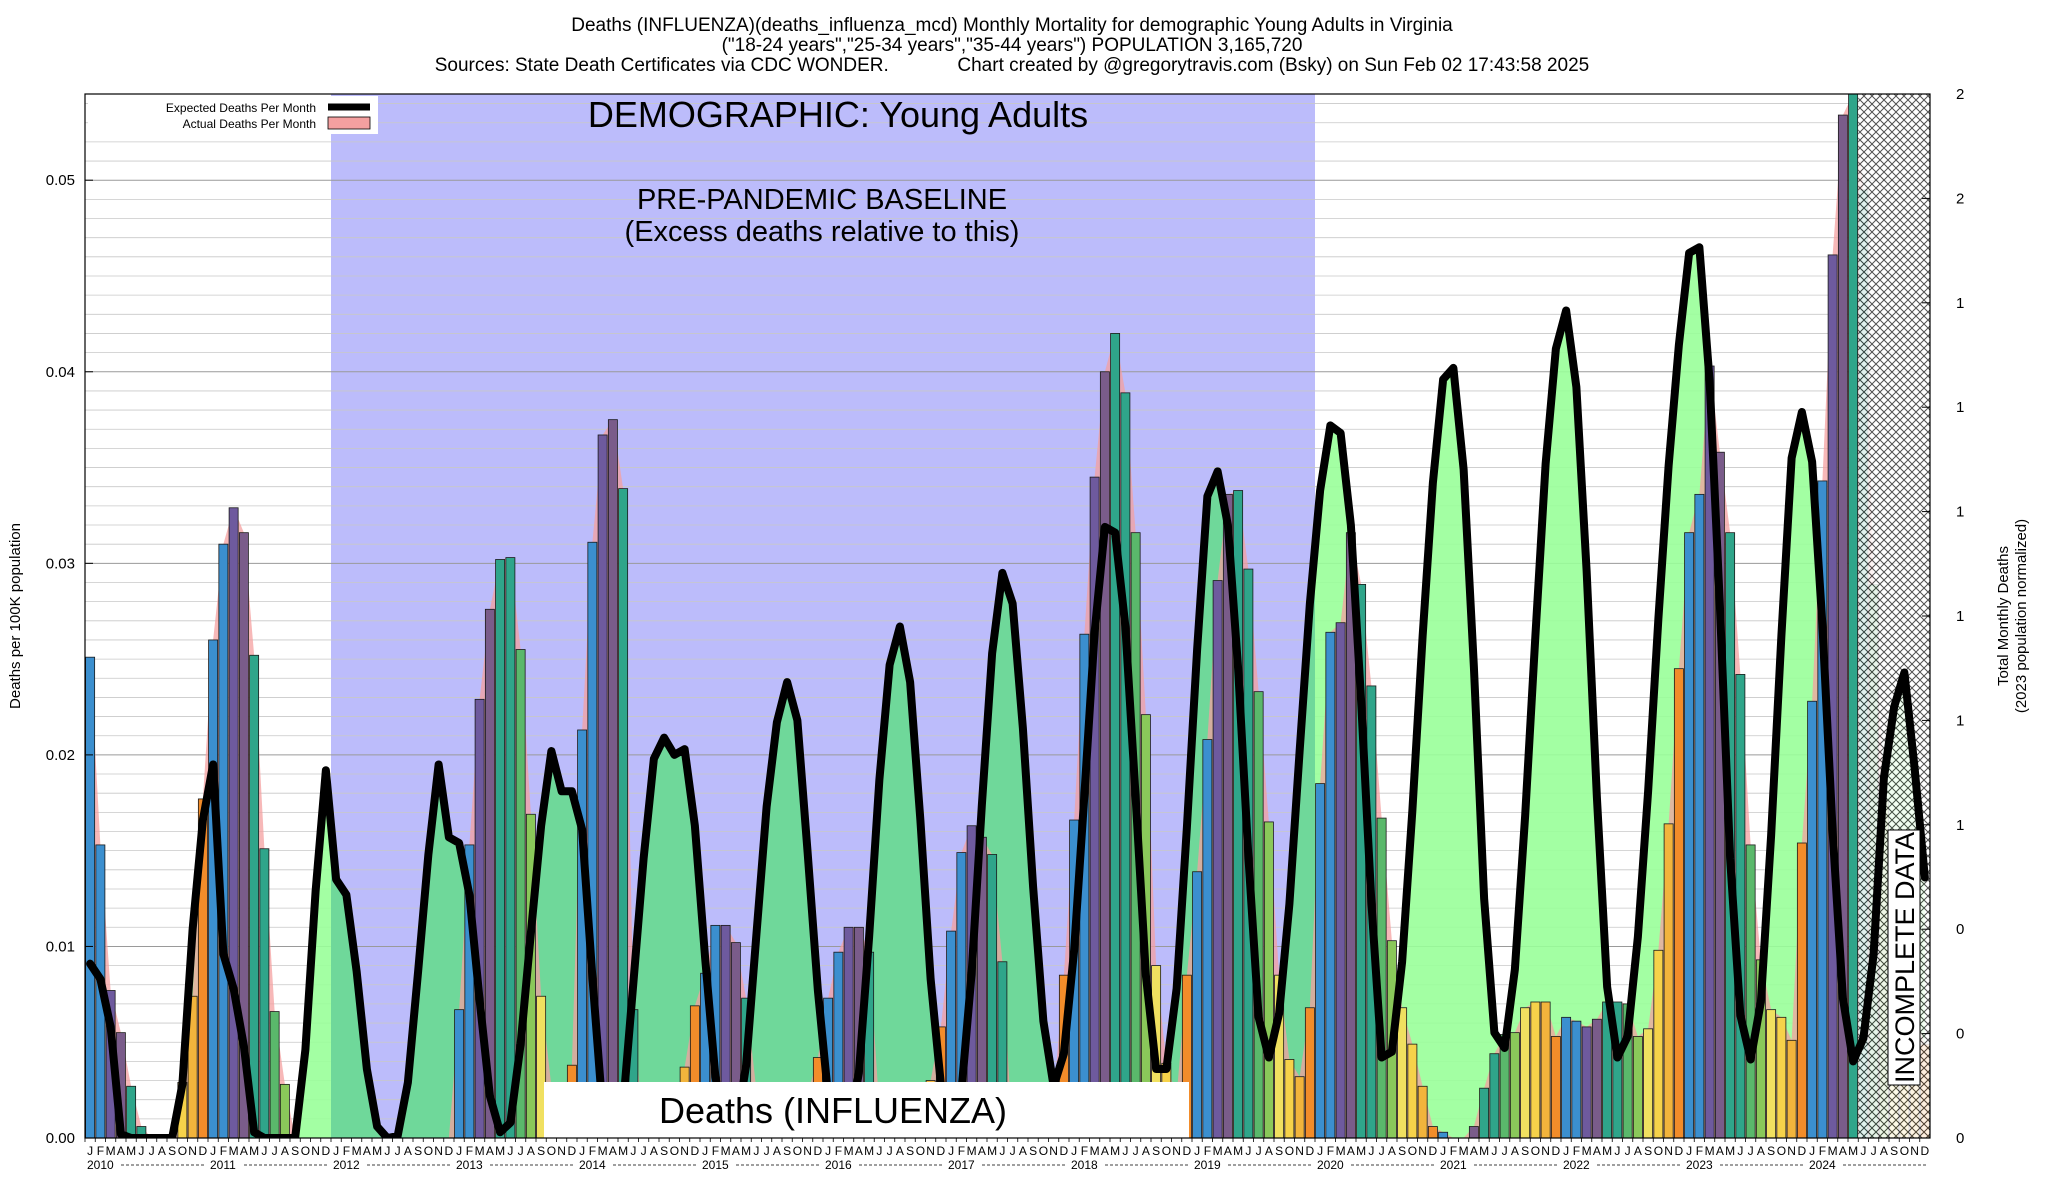 This screenshot has width=2048, height=1200. What do you see at coordinates (1960, 720) in the screenshot?
I see `y2-tick-label: 1` at bounding box center [1960, 720].